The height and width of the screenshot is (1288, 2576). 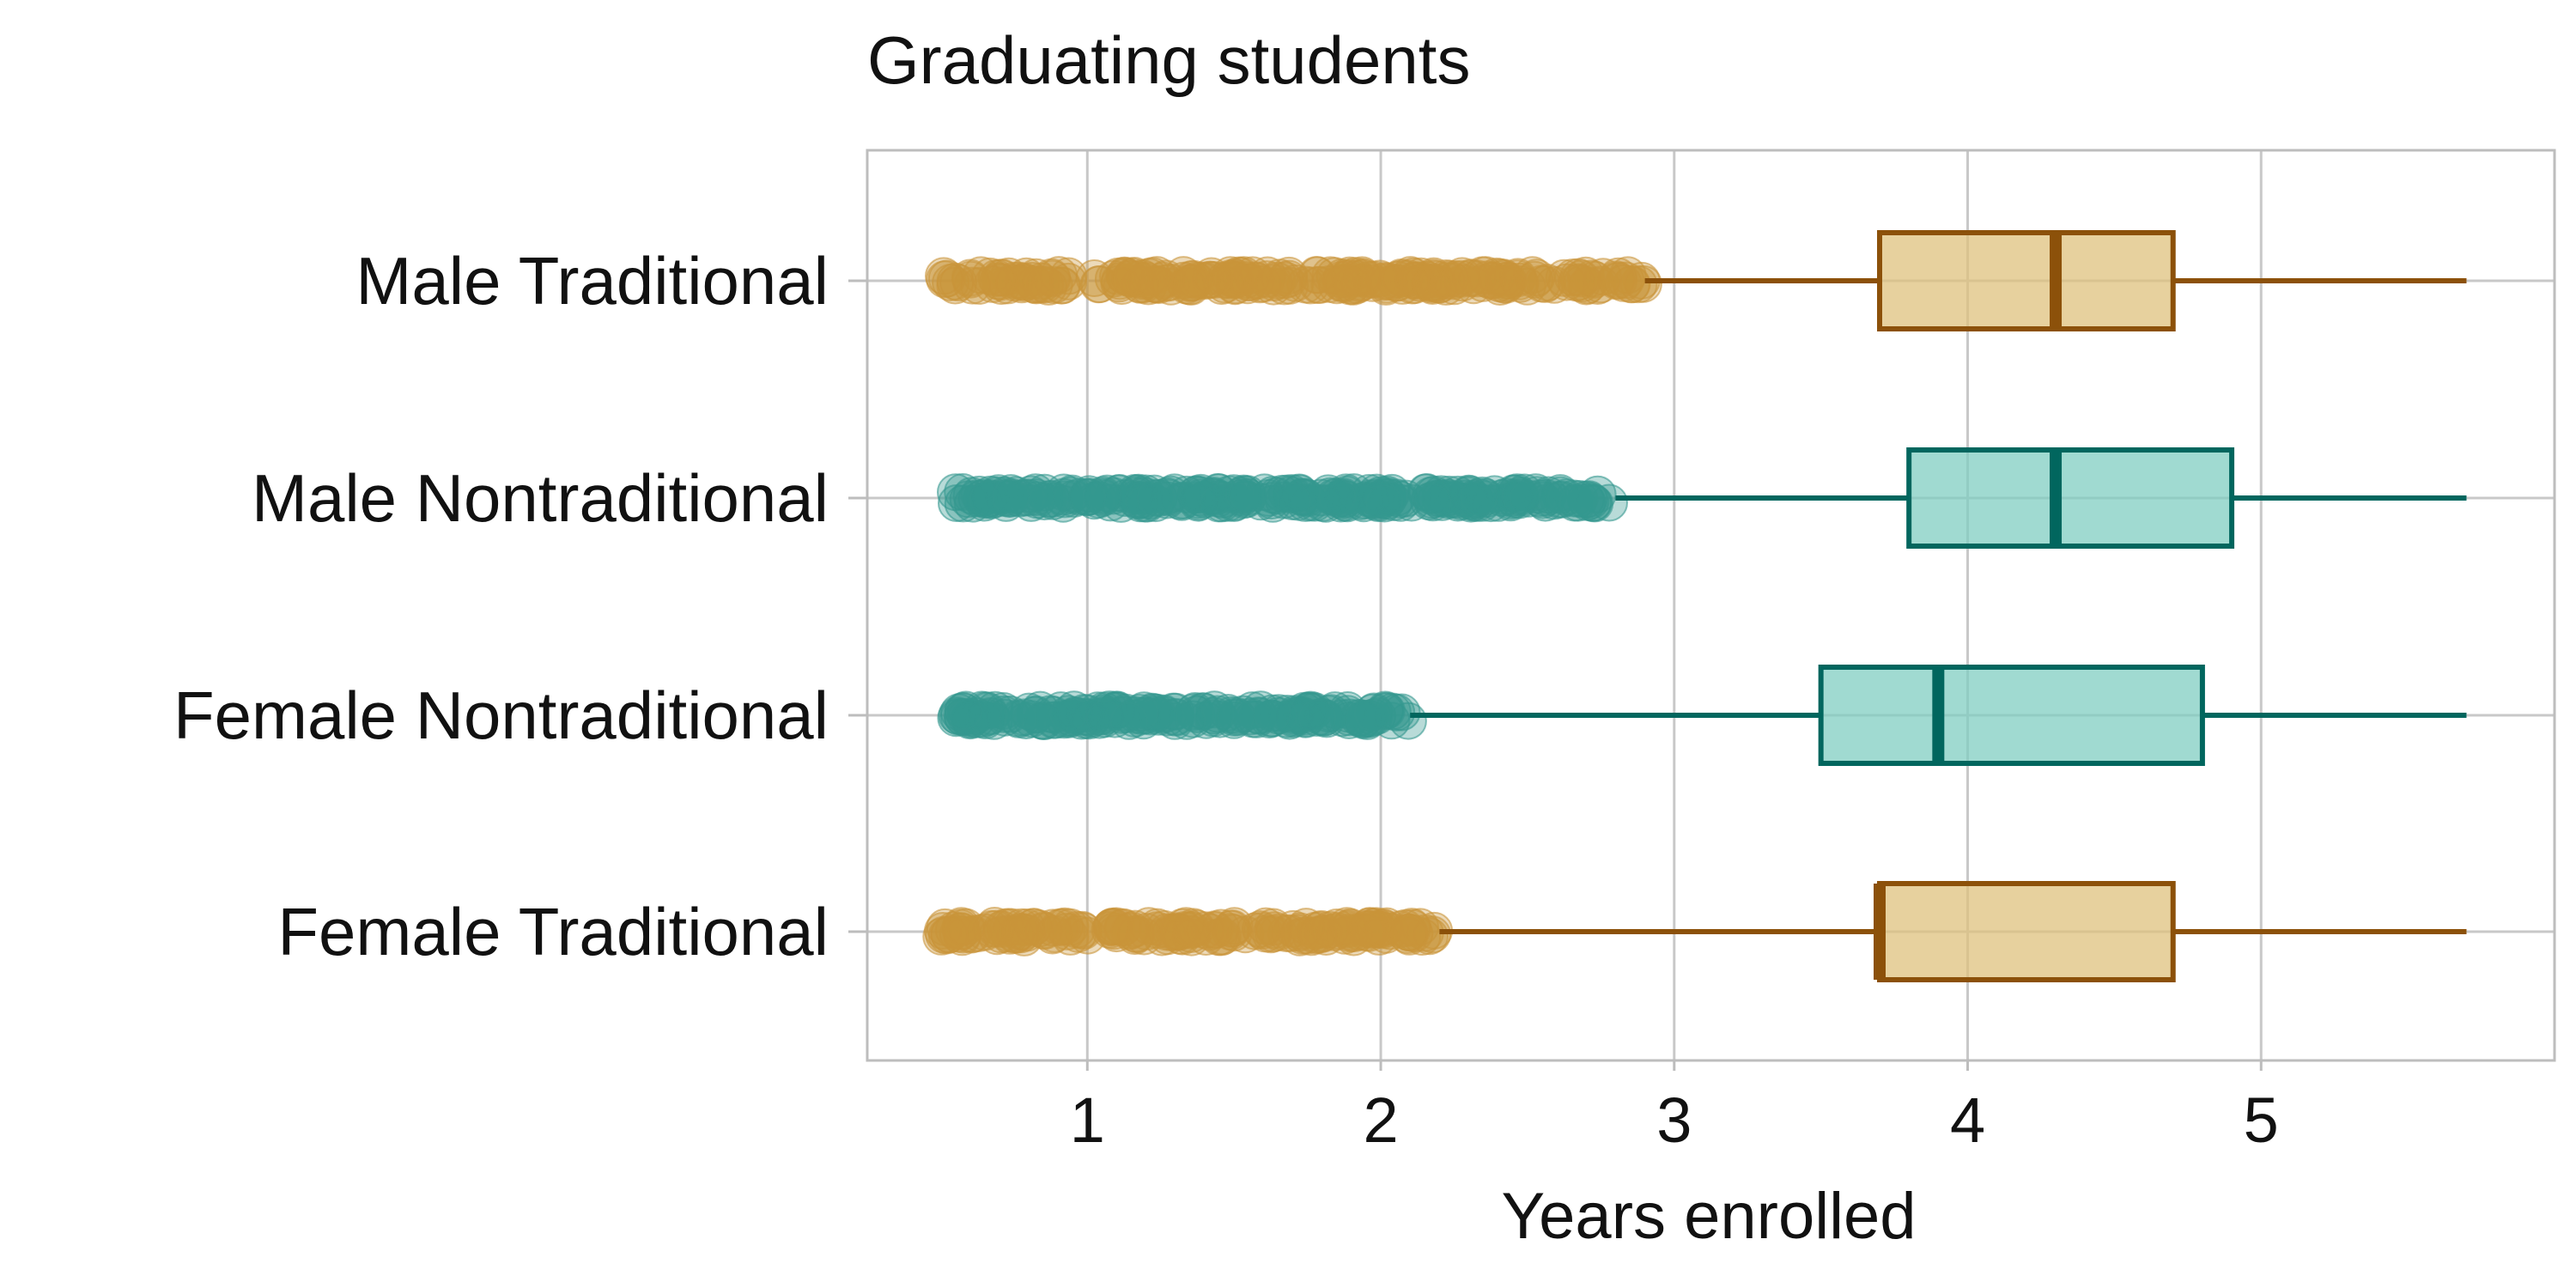 What do you see at coordinates (553, 932) in the screenshot?
I see `y-tick-label: Female Traditional` at bounding box center [553, 932].